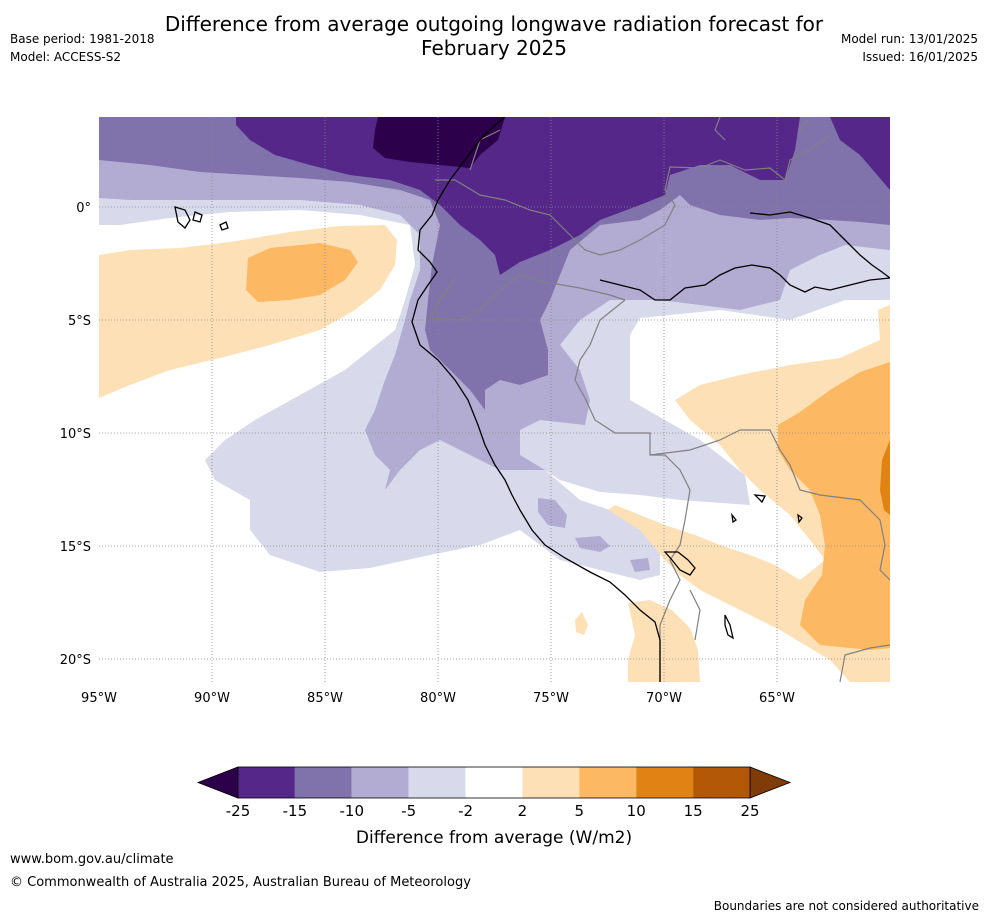 The image size is (988, 919). What do you see at coordinates (439, 142) in the screenshot?
I see `contour-darkest-purple` at bounding box center [439, 142].